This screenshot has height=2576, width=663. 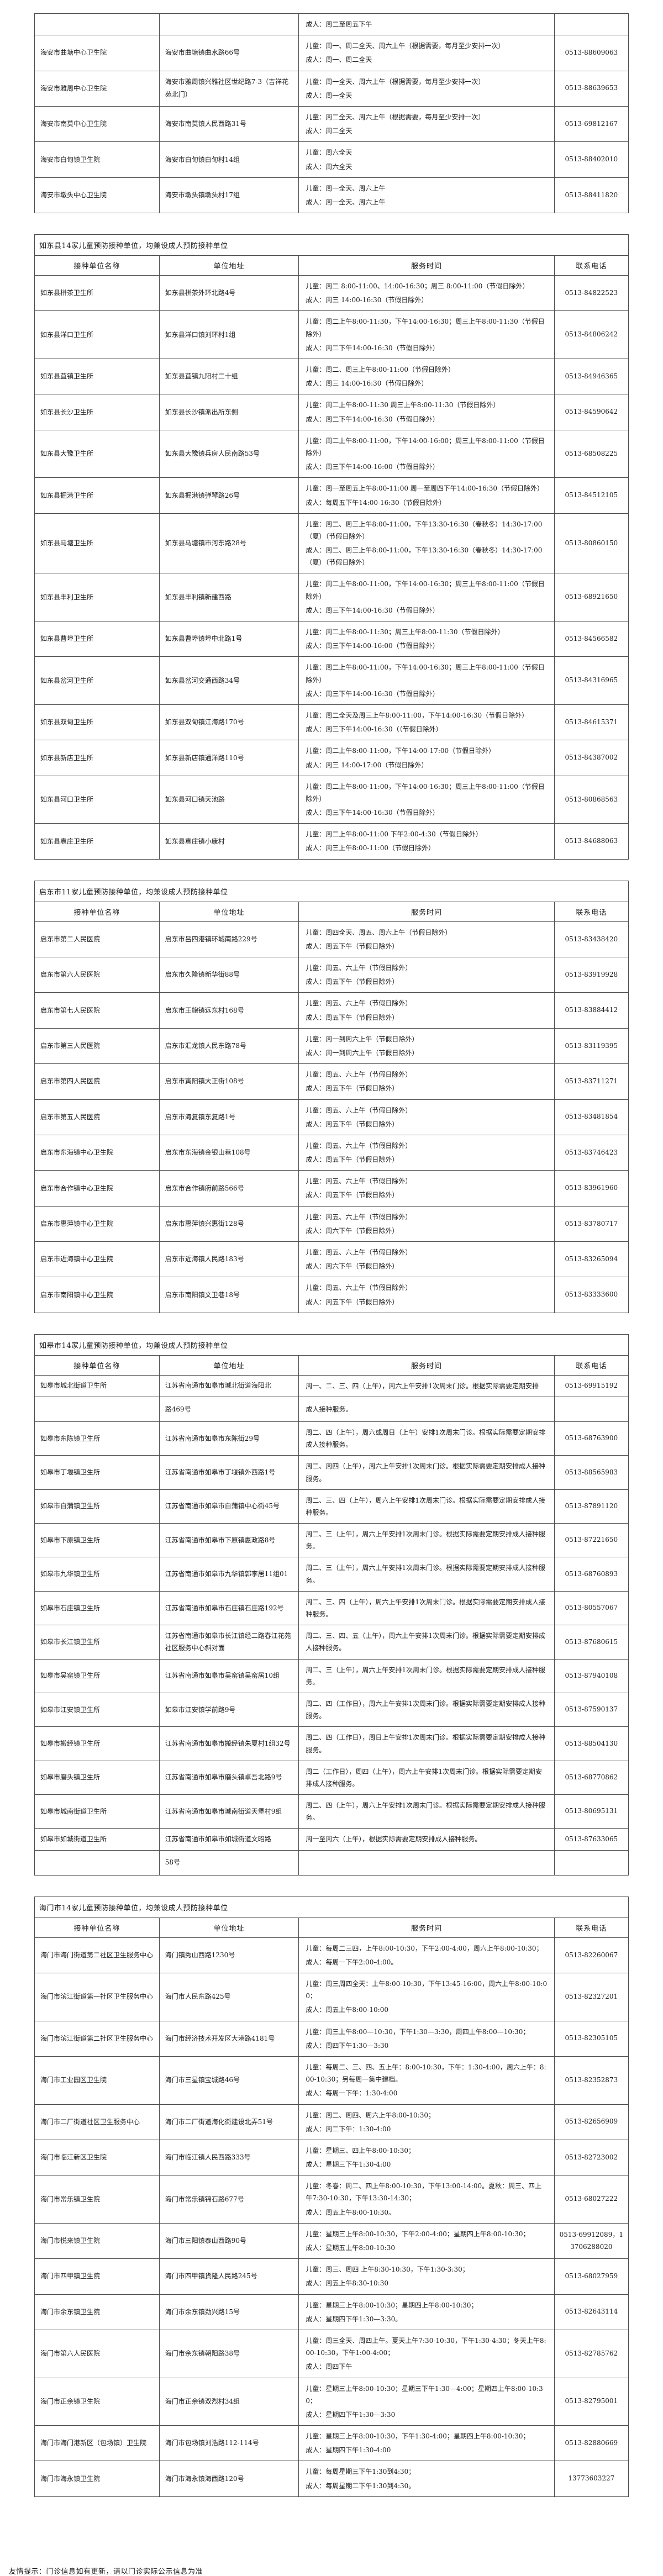 I want to click on service-time-line: 成人：周三下午14:00-16:30（节假日除外）, so click(x=372, y=813).